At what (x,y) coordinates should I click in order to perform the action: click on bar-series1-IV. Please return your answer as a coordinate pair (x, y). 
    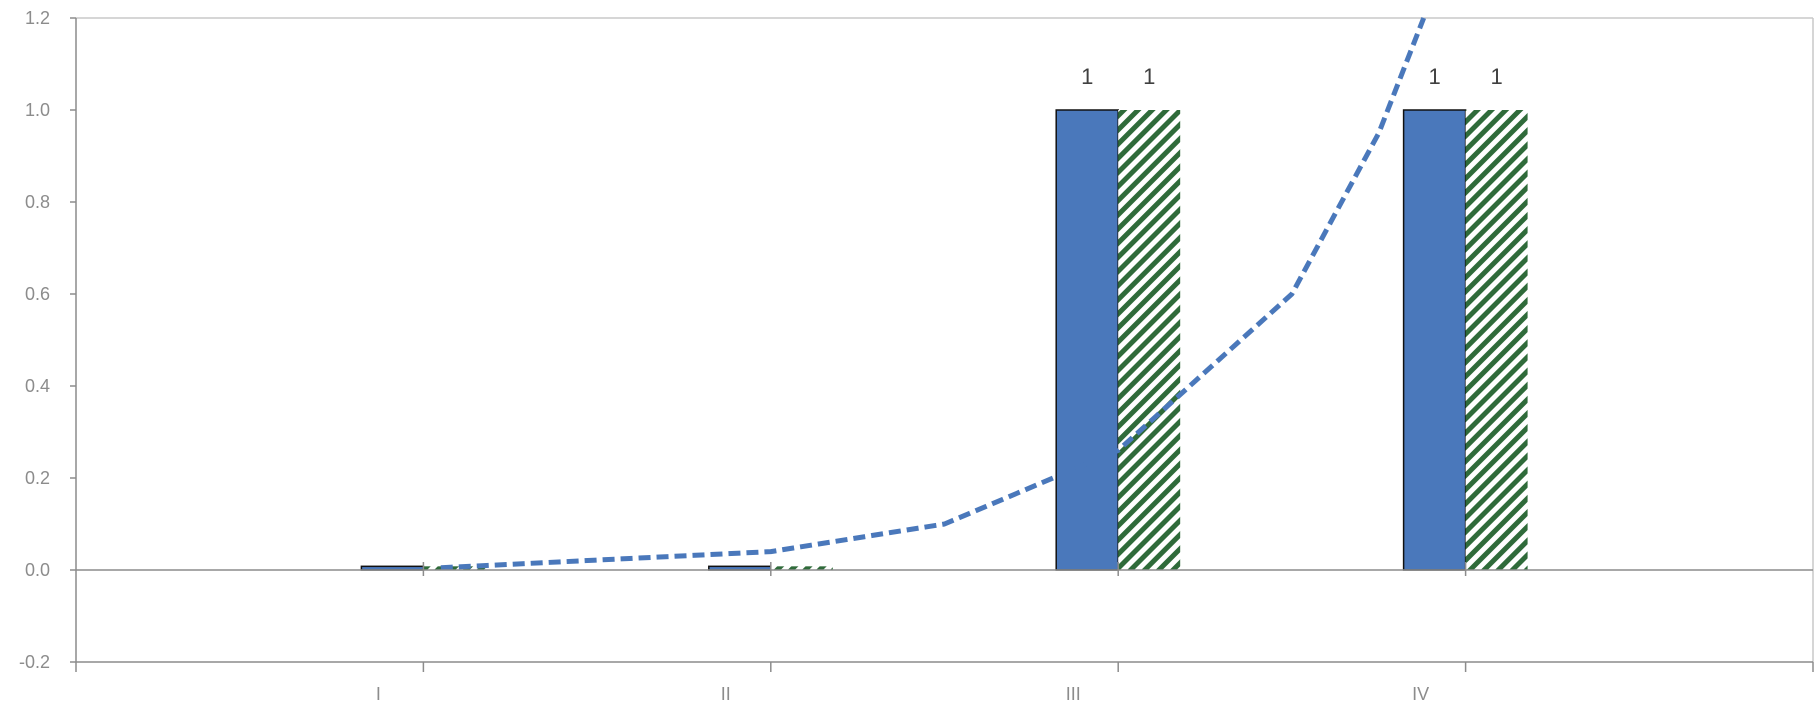
    Looking at the image, I should click on (1434, 340).